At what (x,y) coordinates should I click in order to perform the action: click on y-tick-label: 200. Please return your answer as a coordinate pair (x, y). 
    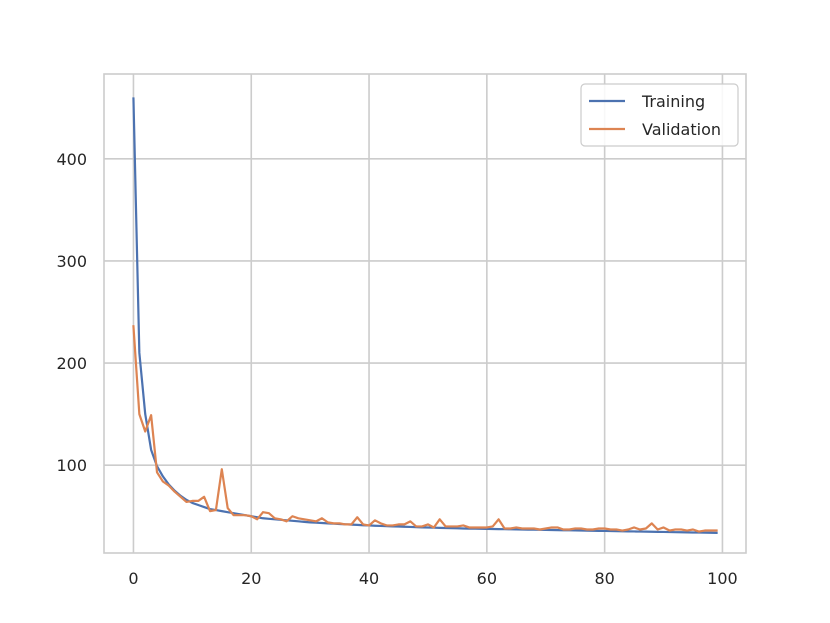
    Looking at the image, I should click on (71, 363).